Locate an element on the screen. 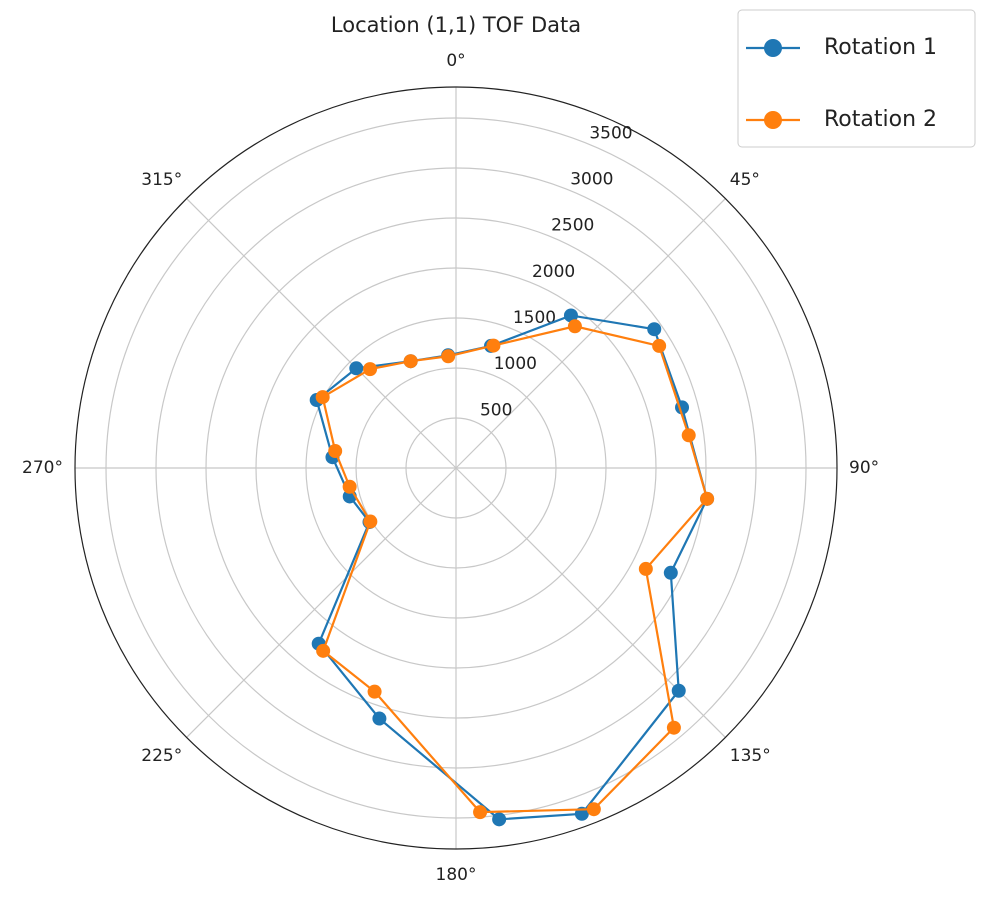 This screenshot has width=993, height=910. r-tick-label: 1000 is located at coordinates (515, 364).